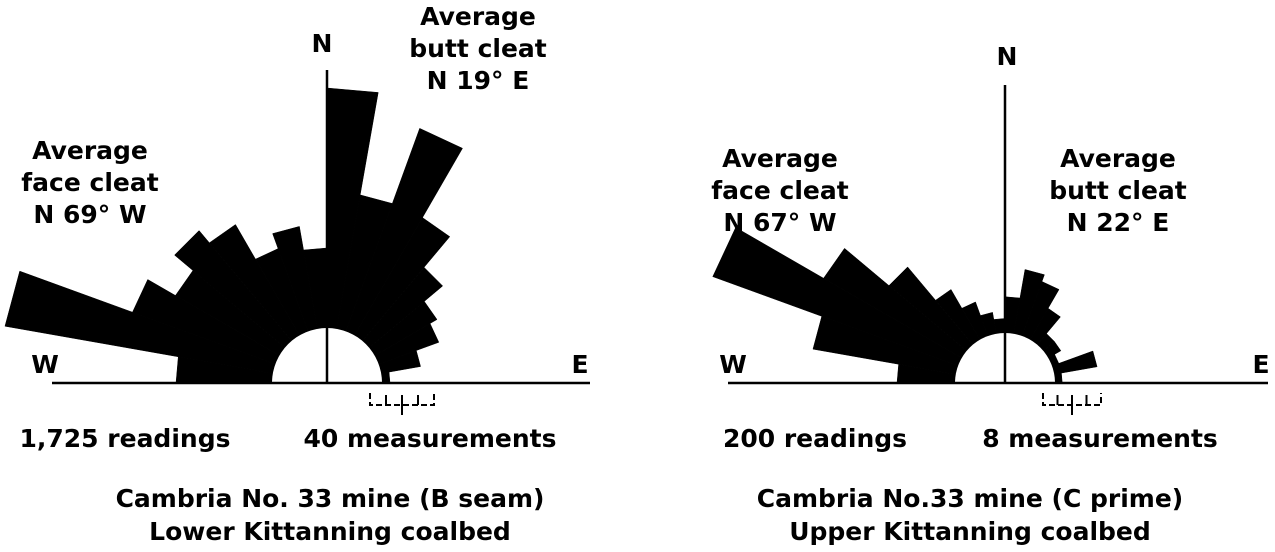  I want to click on scale-label: 8 measurements, so click(1100, 438).